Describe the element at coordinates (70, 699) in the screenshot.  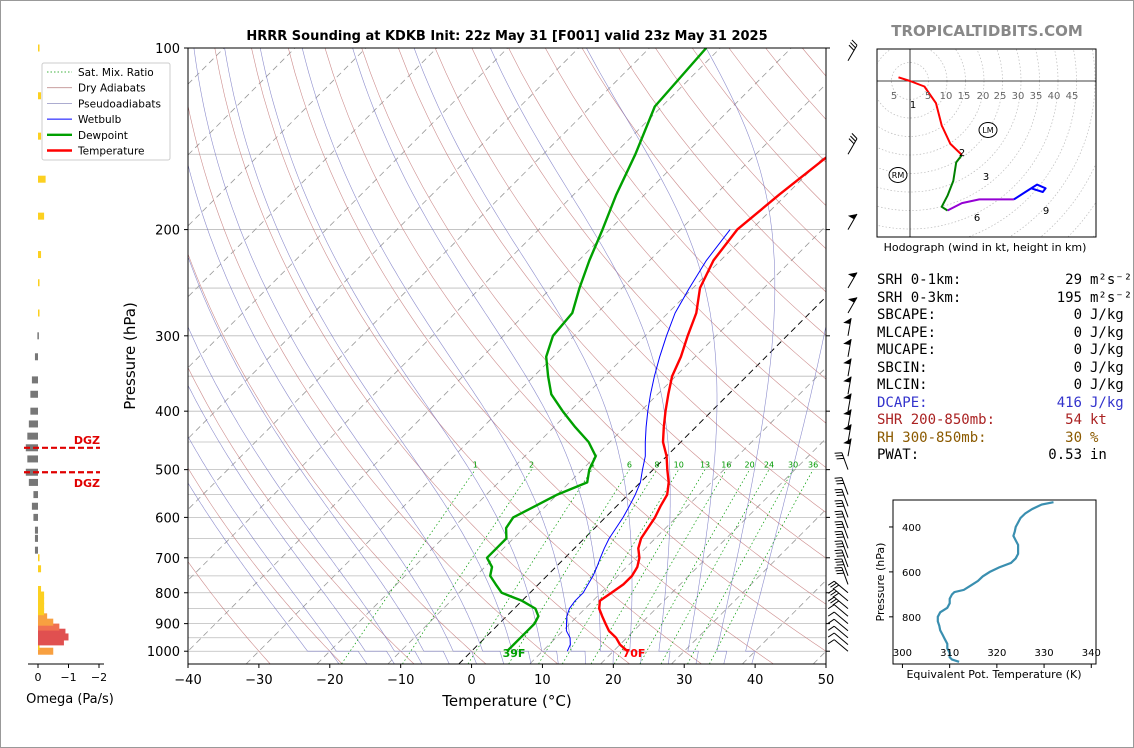
I see `omega-axis-label: Omega (Pa/s)` at that location.